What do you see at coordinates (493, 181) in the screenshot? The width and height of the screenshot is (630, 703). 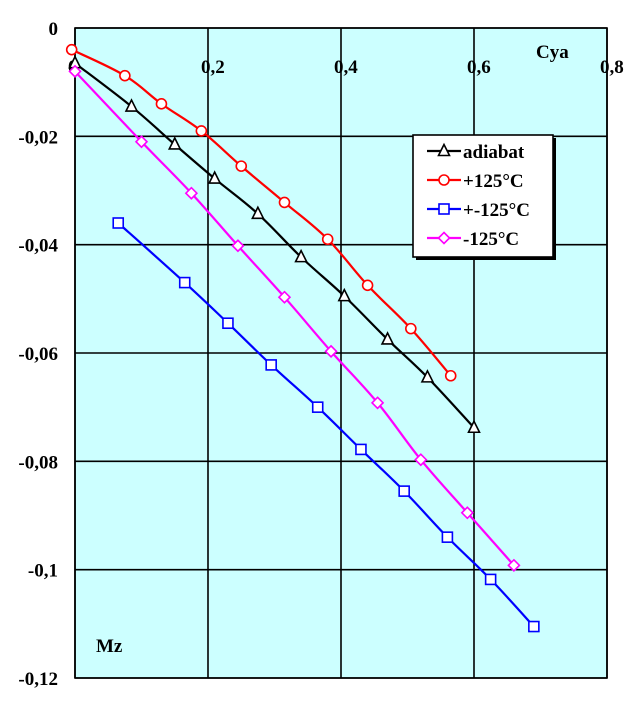 I see `legend-label: +125°C` at bounding box center [493, 181].